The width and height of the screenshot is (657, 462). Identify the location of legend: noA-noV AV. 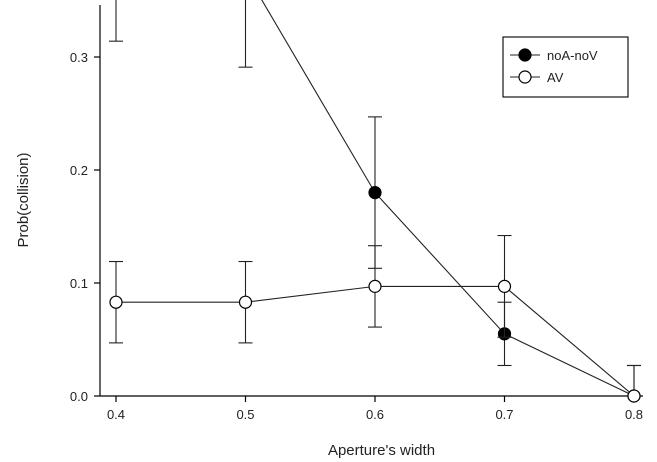
(565, 67).